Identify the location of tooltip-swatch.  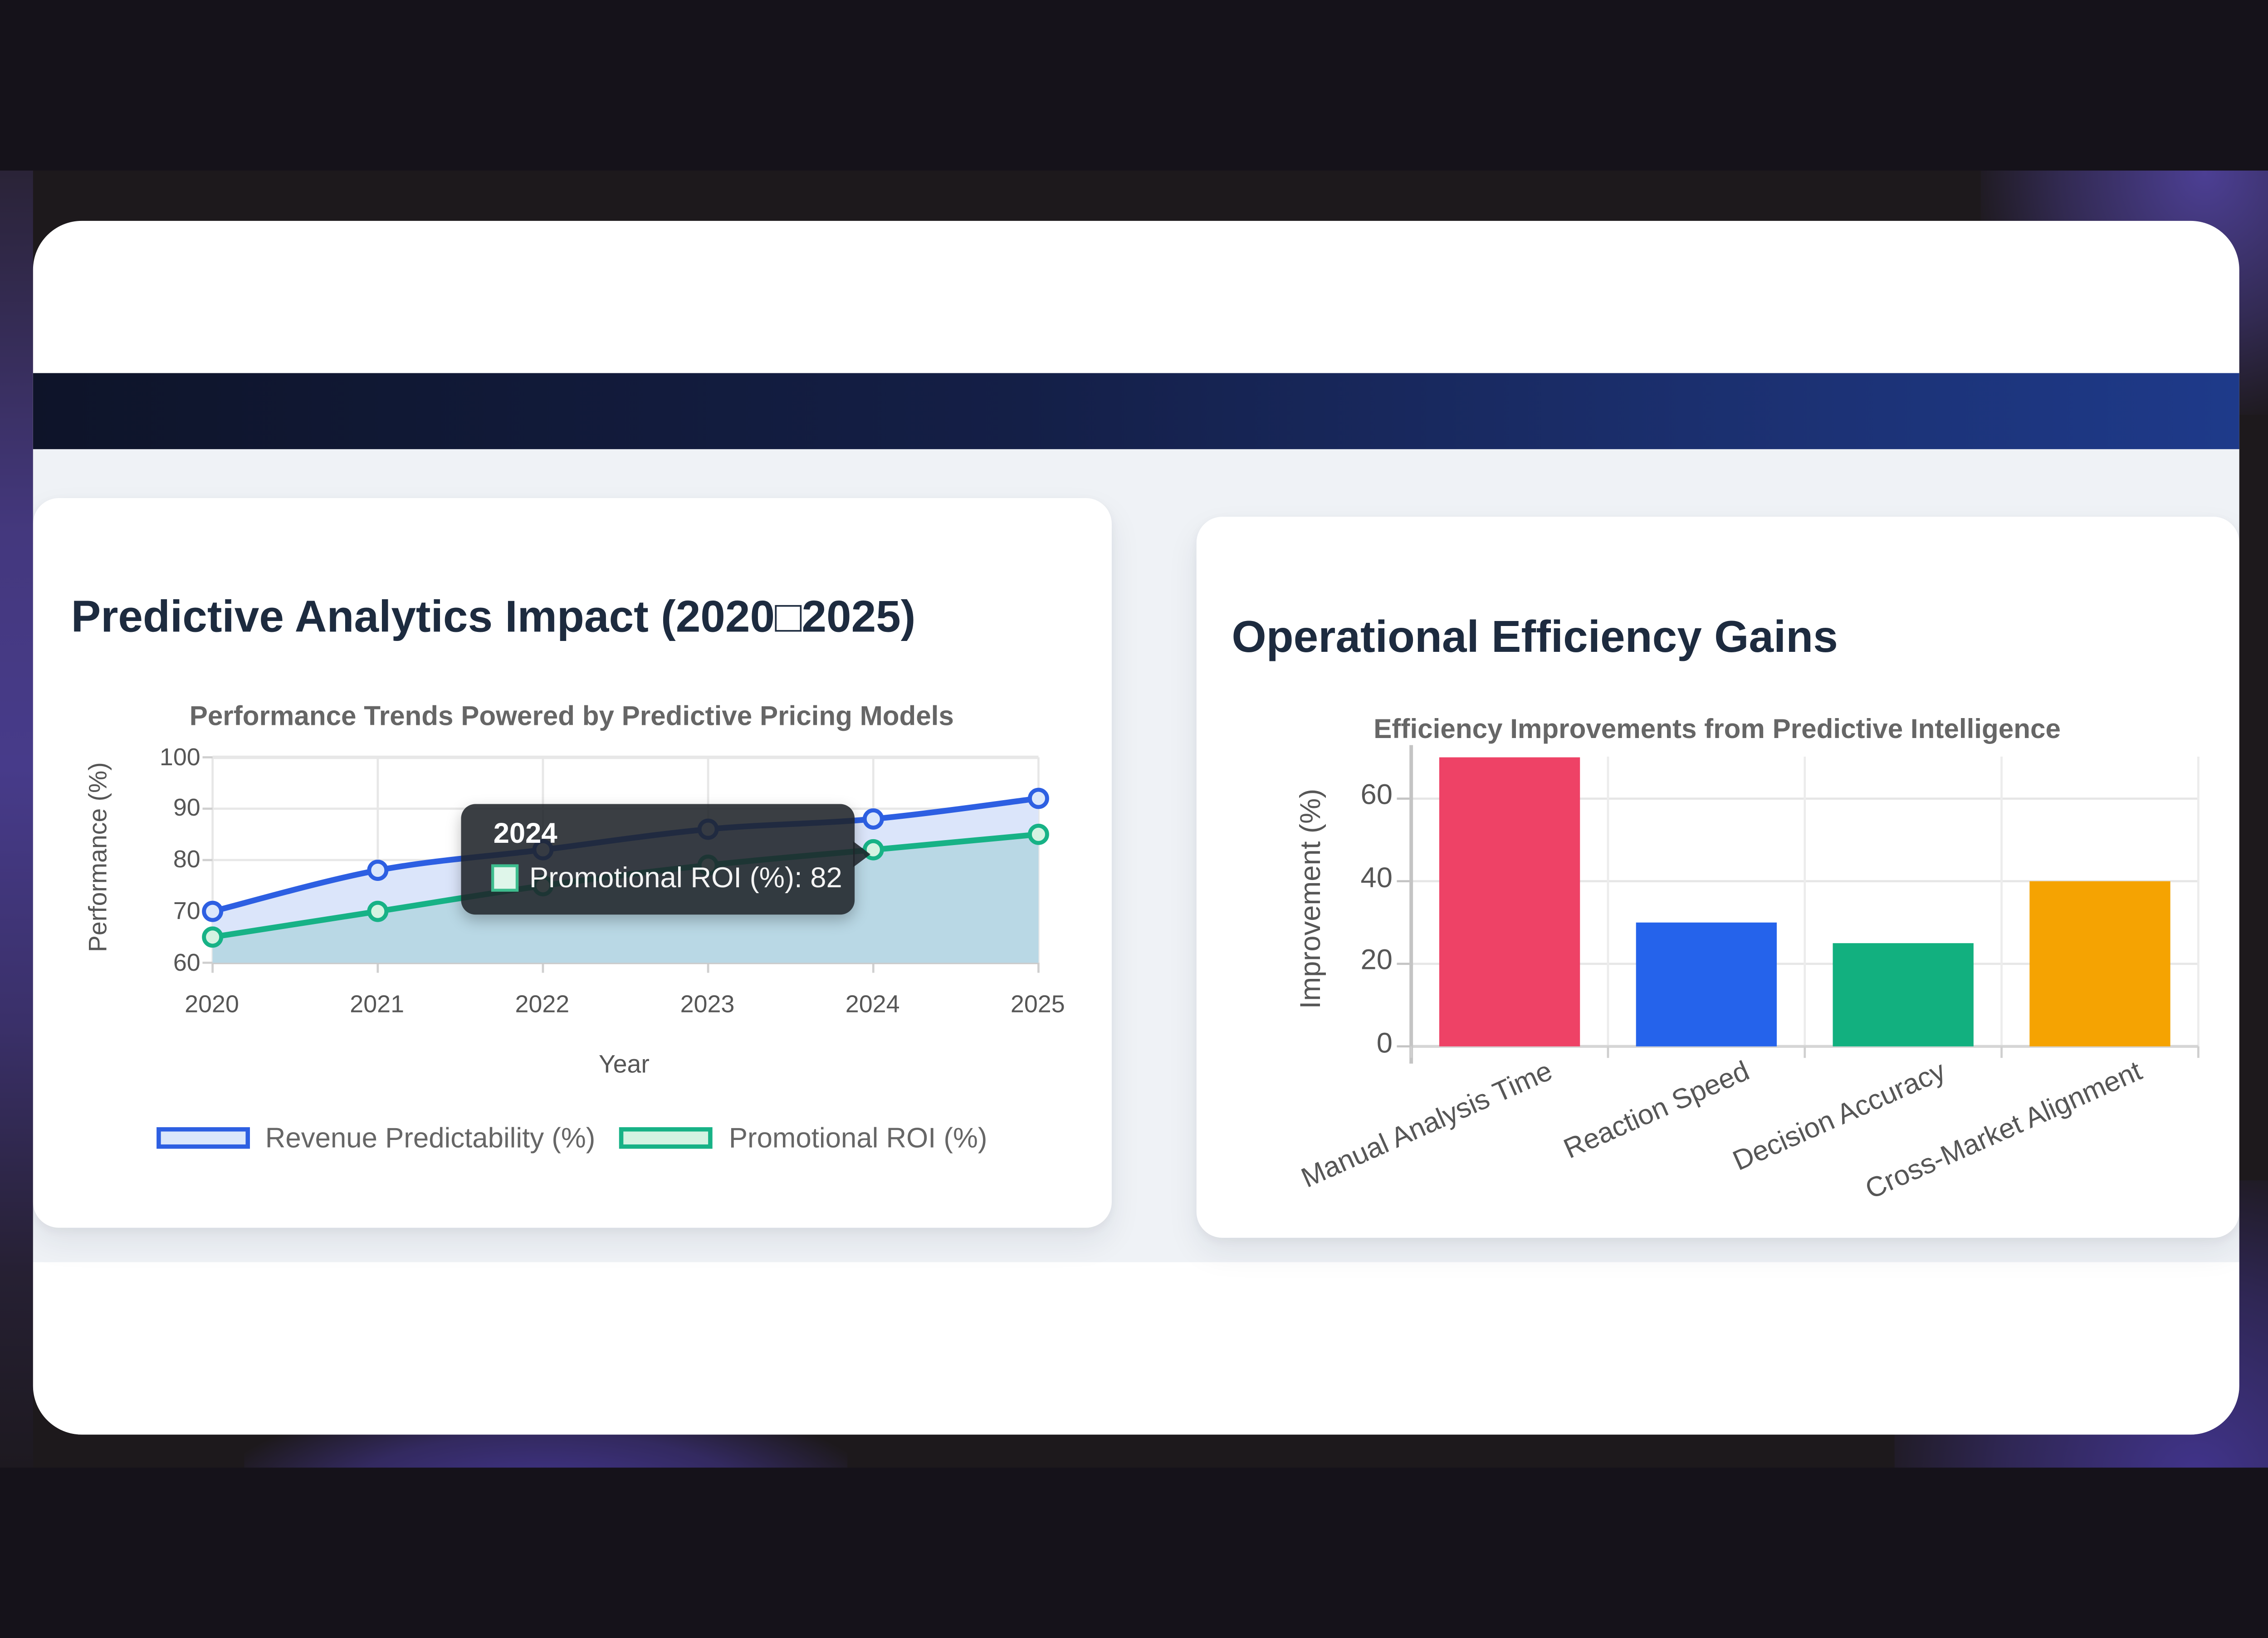
(504, 878).